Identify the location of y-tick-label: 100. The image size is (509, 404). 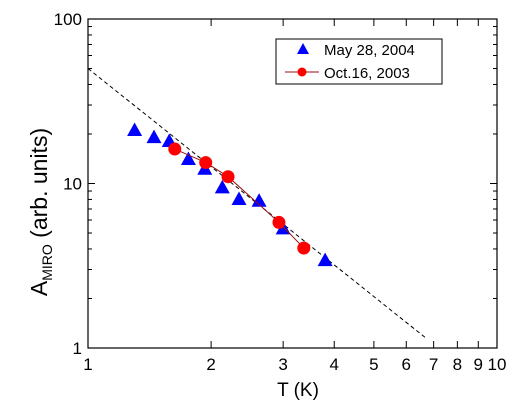
(68, 19).